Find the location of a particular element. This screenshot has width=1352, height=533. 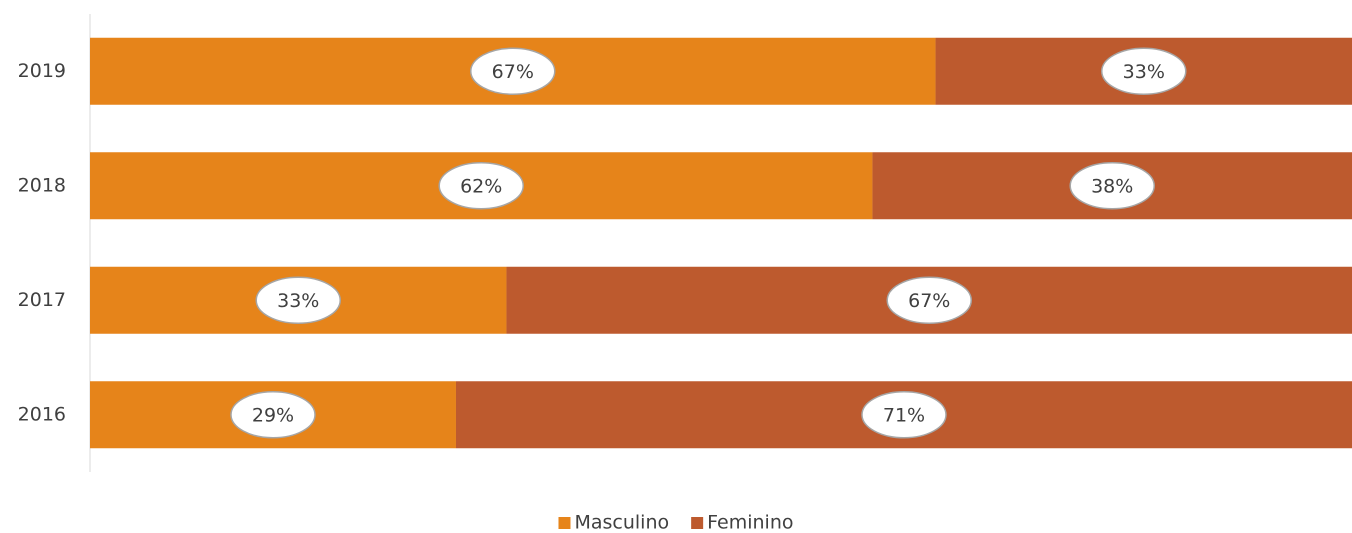

y-tick-label: 2019 is located at coordinates (42, 71).